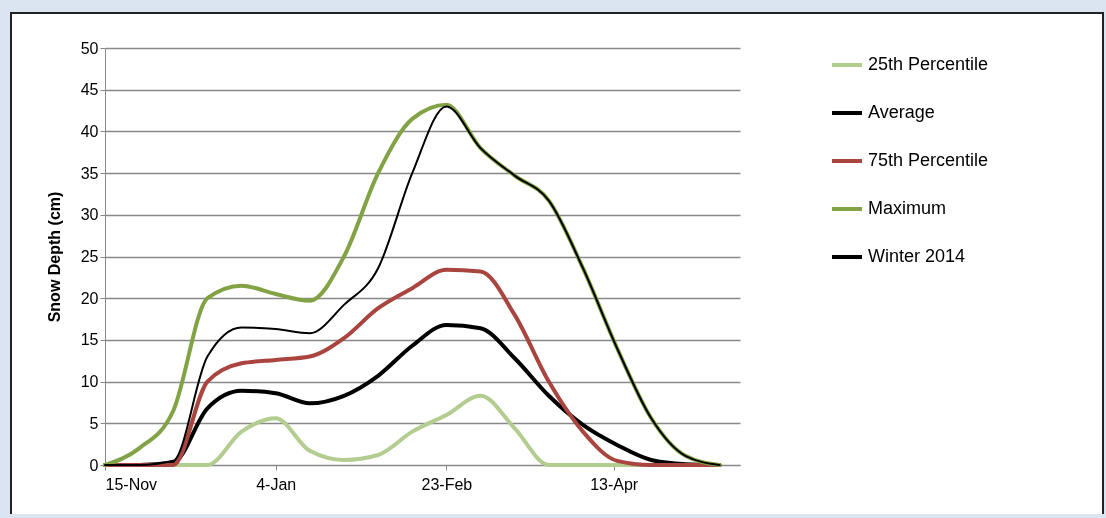 This screenshot has height=518, width=1106. What do you see at coordinates (89, 382) in the screenshot?
I see `y-tick-label: 10` at bounding box center [89, 382].